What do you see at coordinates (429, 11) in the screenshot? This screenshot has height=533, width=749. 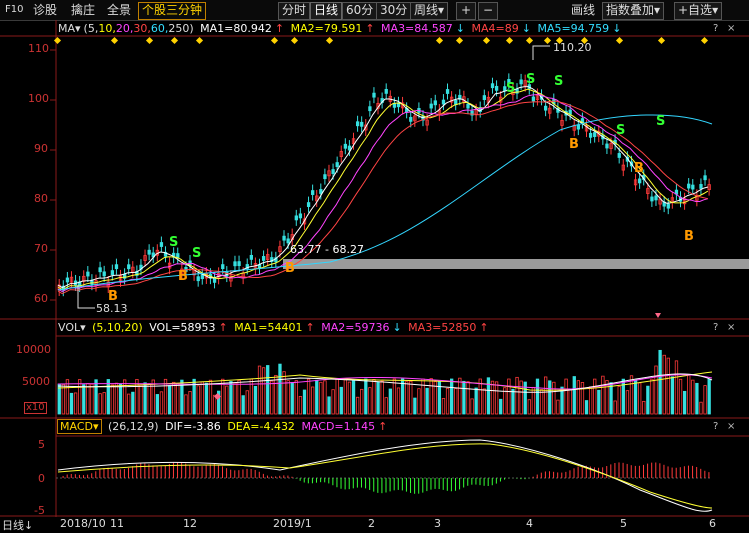 I see `tab-weekly: 周线▾` at bounding box center [429, 11].